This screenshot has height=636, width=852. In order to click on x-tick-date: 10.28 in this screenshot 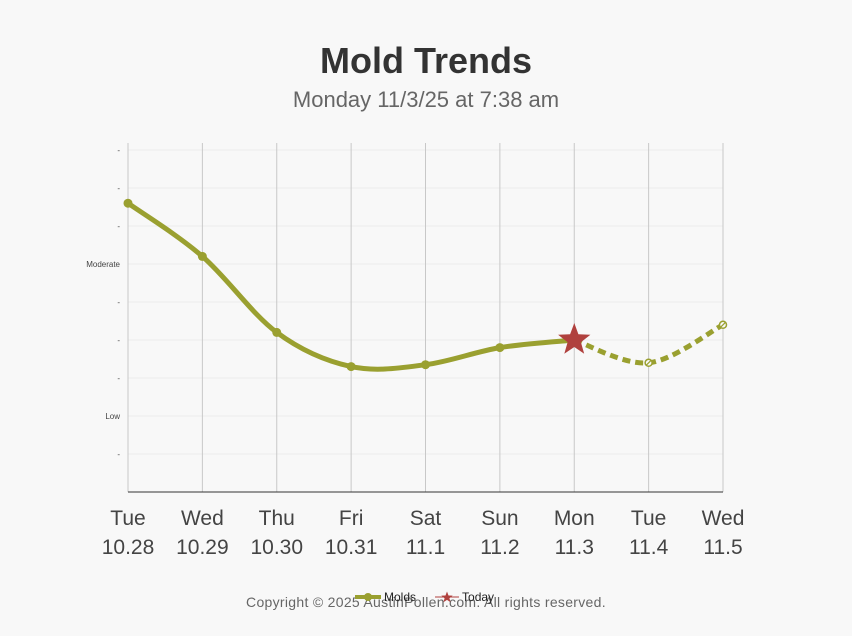, I will do `click(128, 547)`.